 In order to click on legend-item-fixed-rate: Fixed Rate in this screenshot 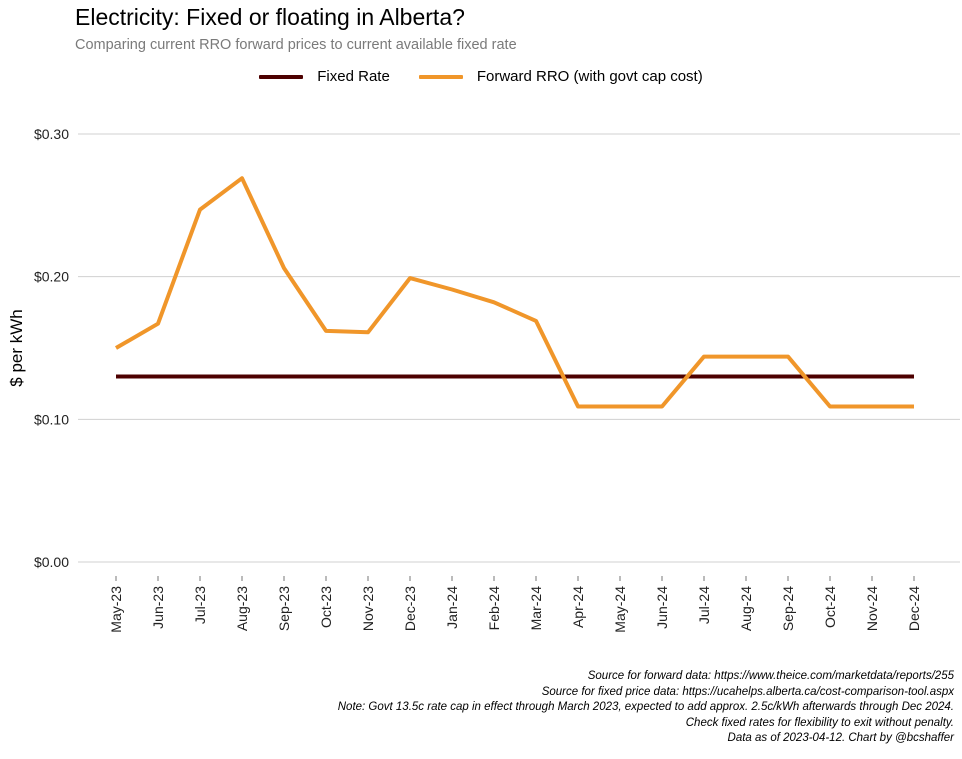, I will do `click(324, 76)`.